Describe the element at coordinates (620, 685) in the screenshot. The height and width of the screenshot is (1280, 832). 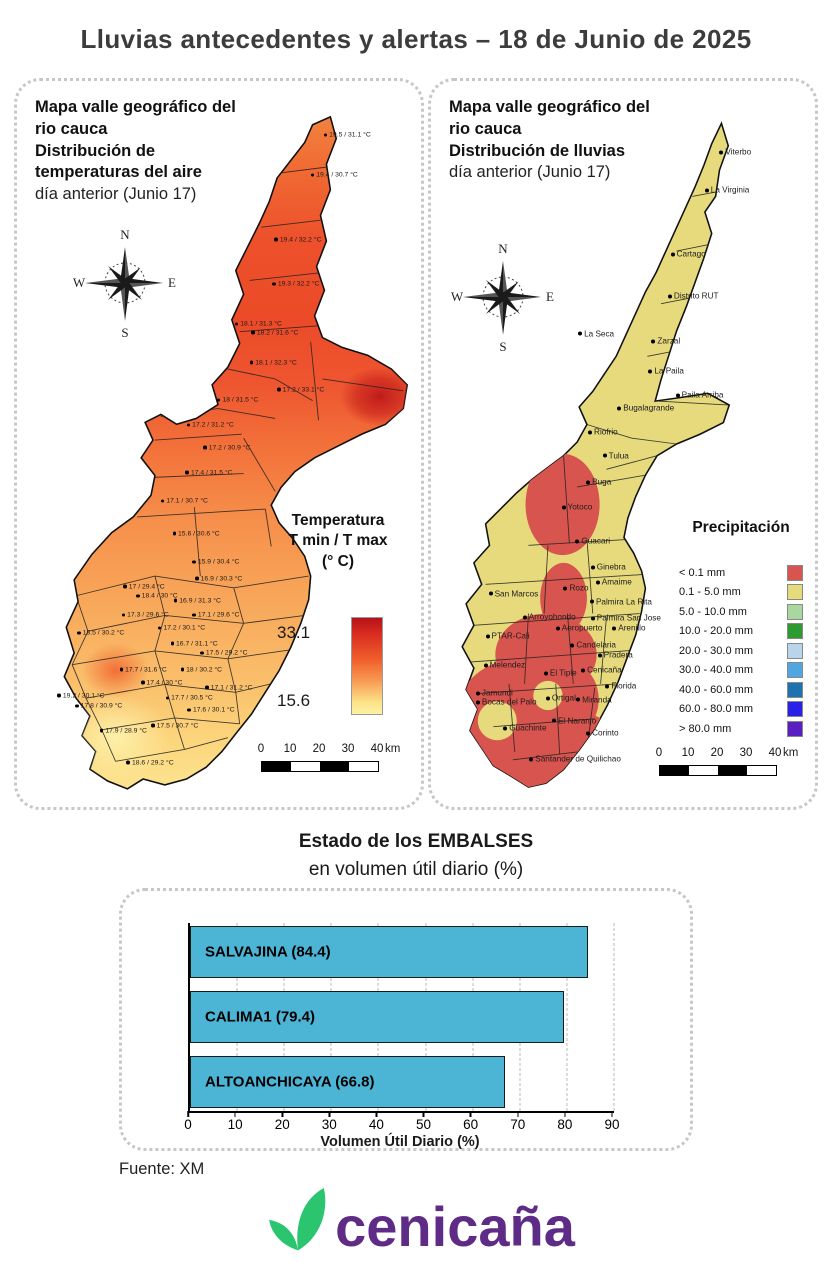
I see `town-label: Florida` at that location.